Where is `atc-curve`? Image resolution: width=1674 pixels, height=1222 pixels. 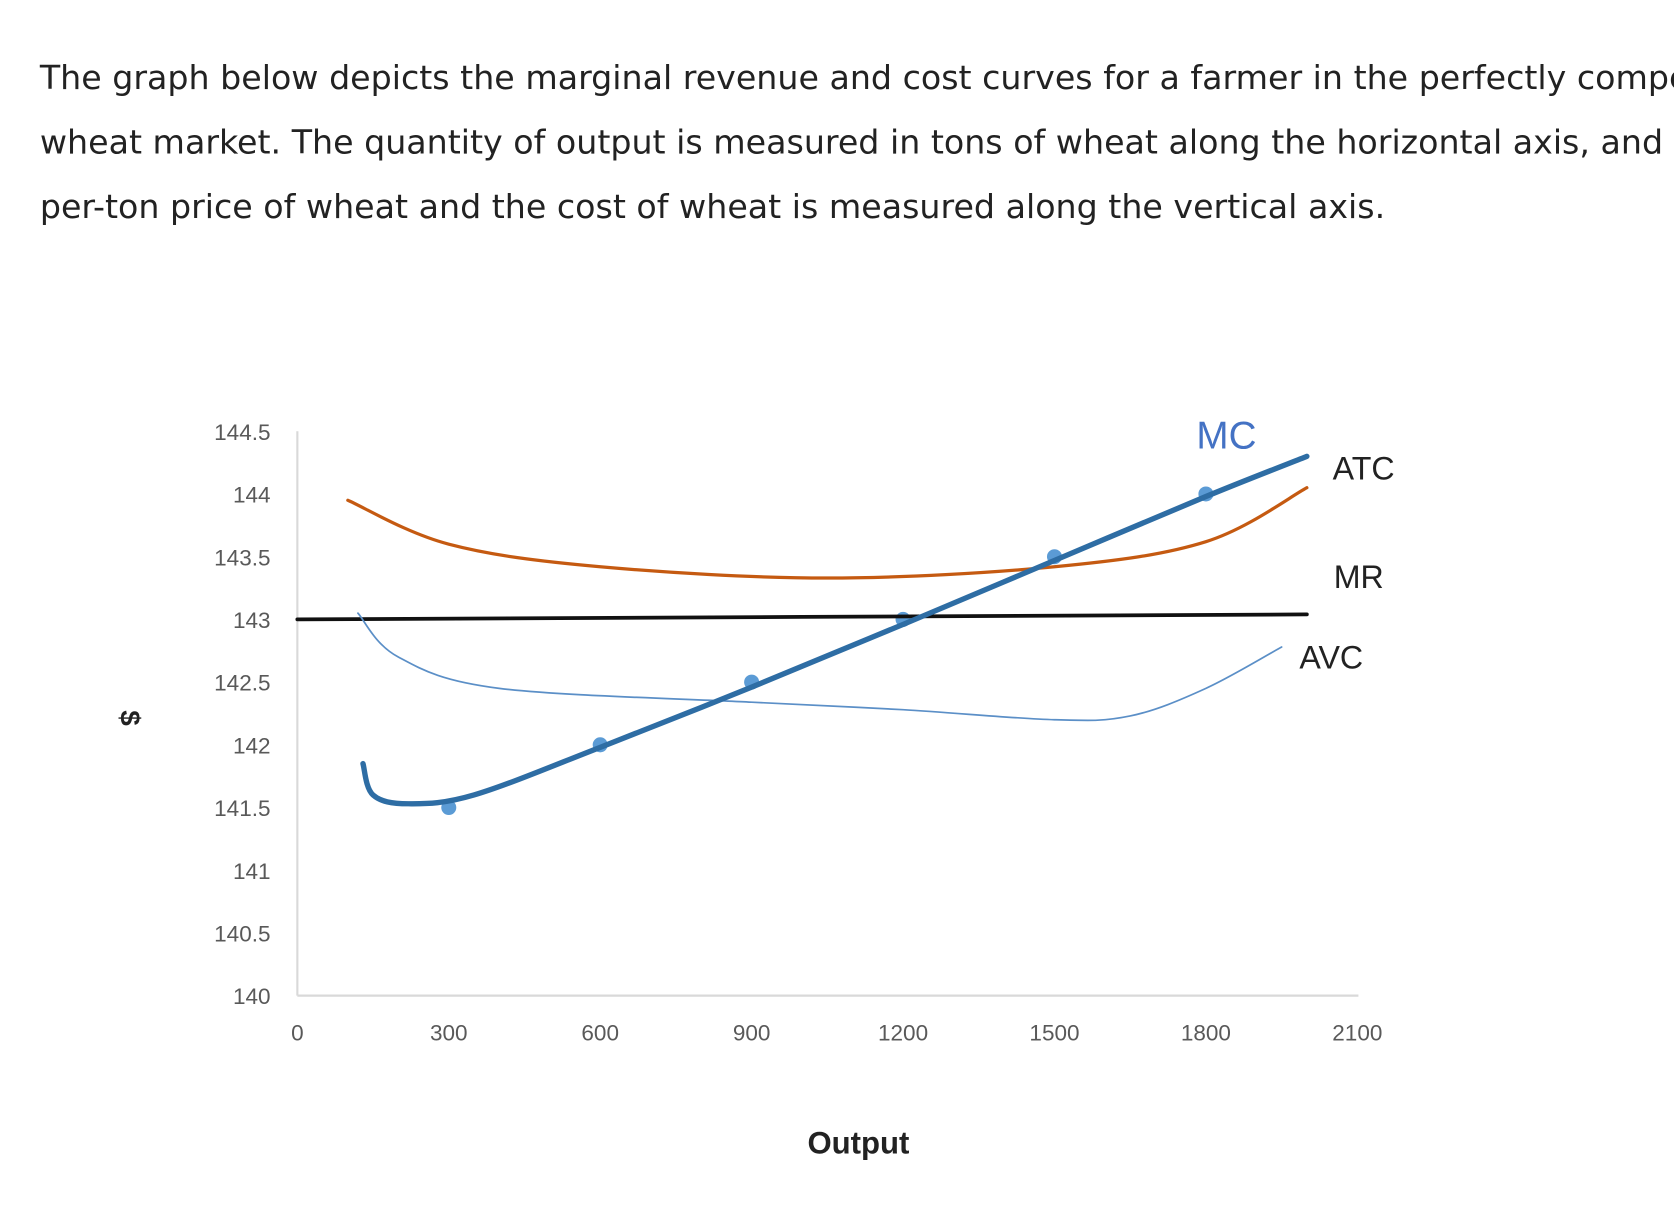
atc-curve is located at coordinates (827, 533).